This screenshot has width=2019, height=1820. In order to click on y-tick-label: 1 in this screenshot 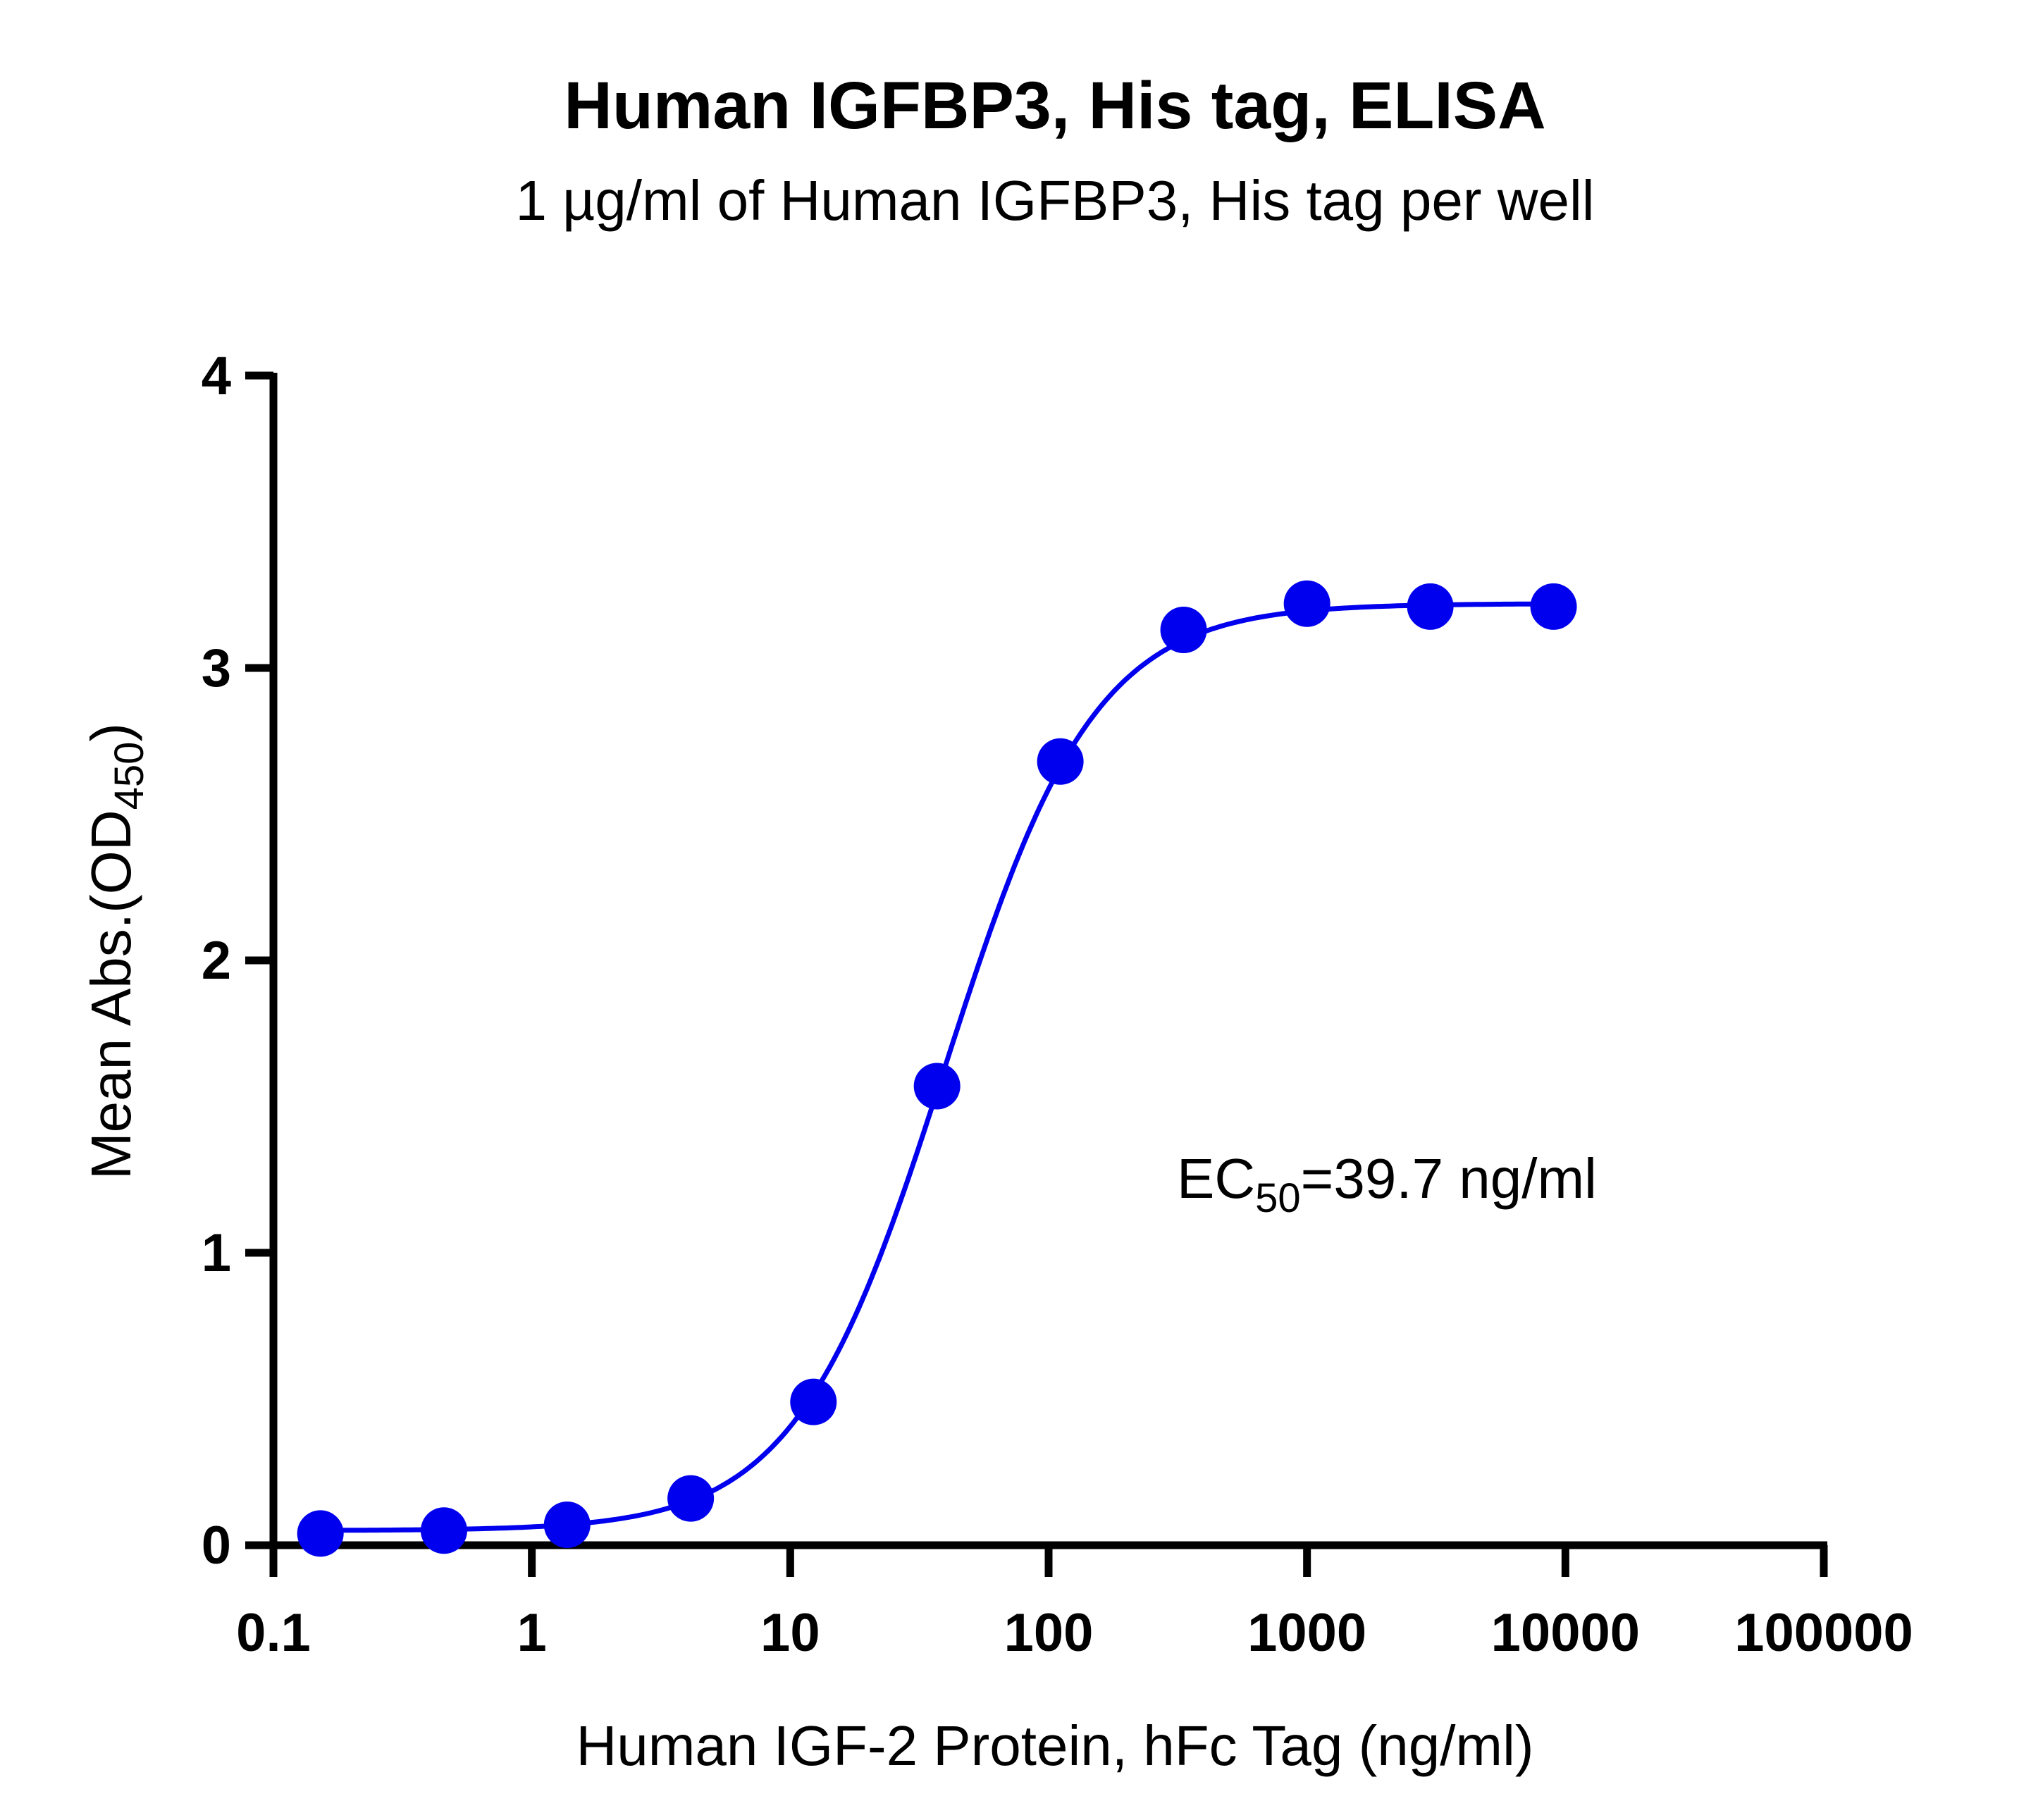, I will do `click(216, 1253)`.